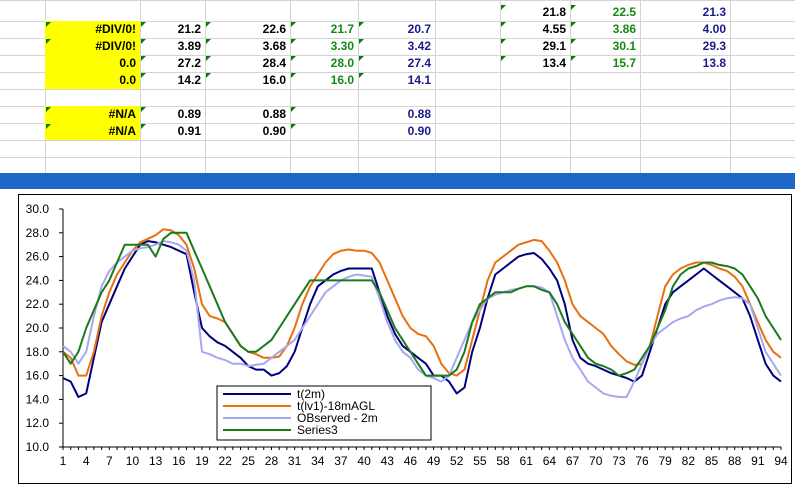  Describe the element at coordinates (666, 461) in the screenshot. I see `x-tick-label: 79` at that location.